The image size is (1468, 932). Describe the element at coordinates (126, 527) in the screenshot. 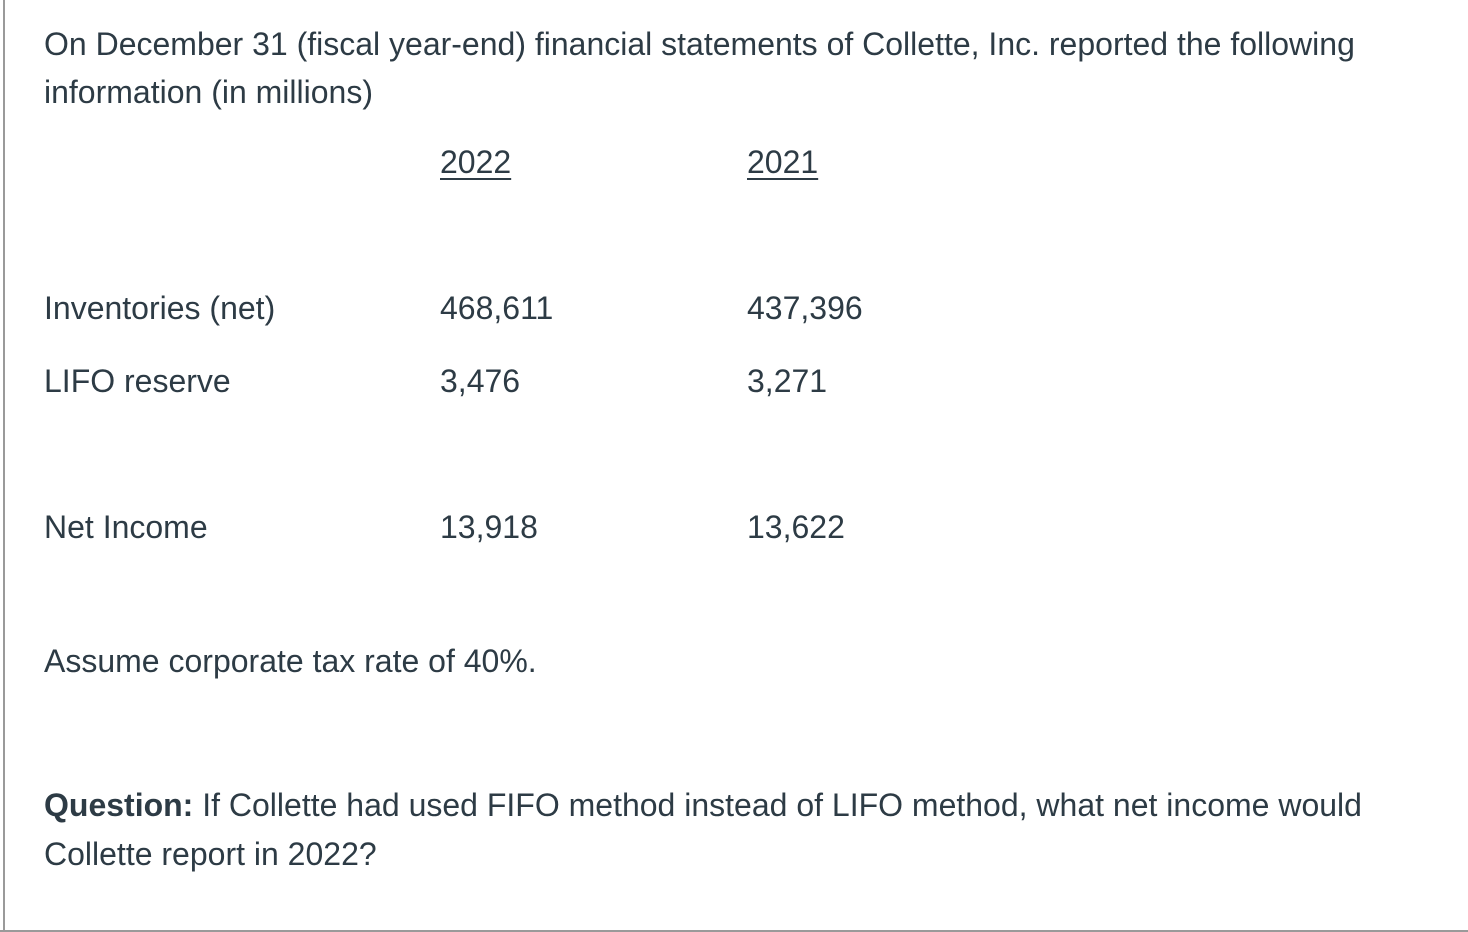

I see `row-label: Net Income` at that location.